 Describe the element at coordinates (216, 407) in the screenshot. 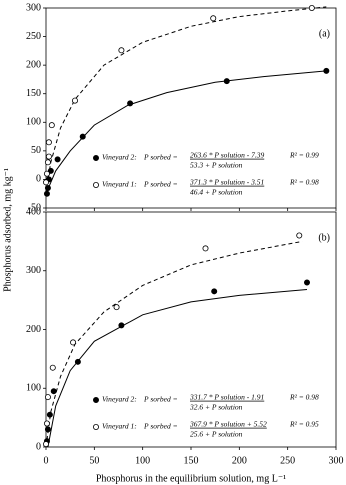

I see `equation-denominator: 32.6 + P solution` at that location.